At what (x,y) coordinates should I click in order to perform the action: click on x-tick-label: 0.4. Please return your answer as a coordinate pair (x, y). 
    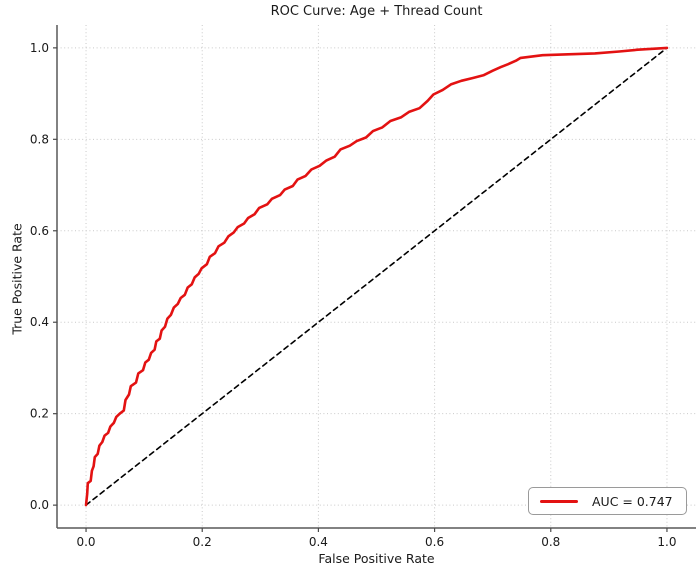
    Looking at the image, I should click on (318, 542).